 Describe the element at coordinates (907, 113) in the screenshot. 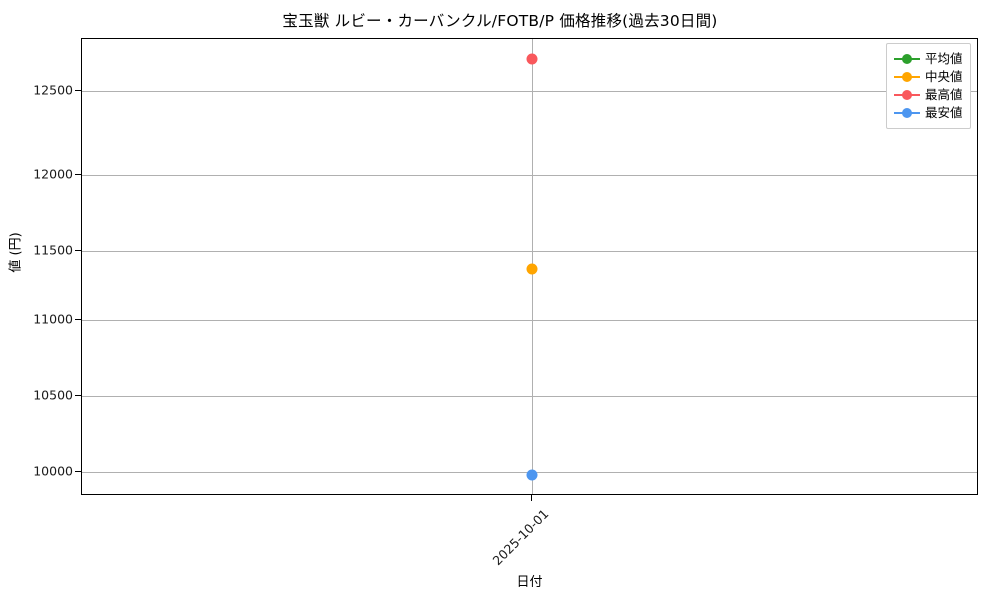

I see `legend-marker-blue-icon` at that location.